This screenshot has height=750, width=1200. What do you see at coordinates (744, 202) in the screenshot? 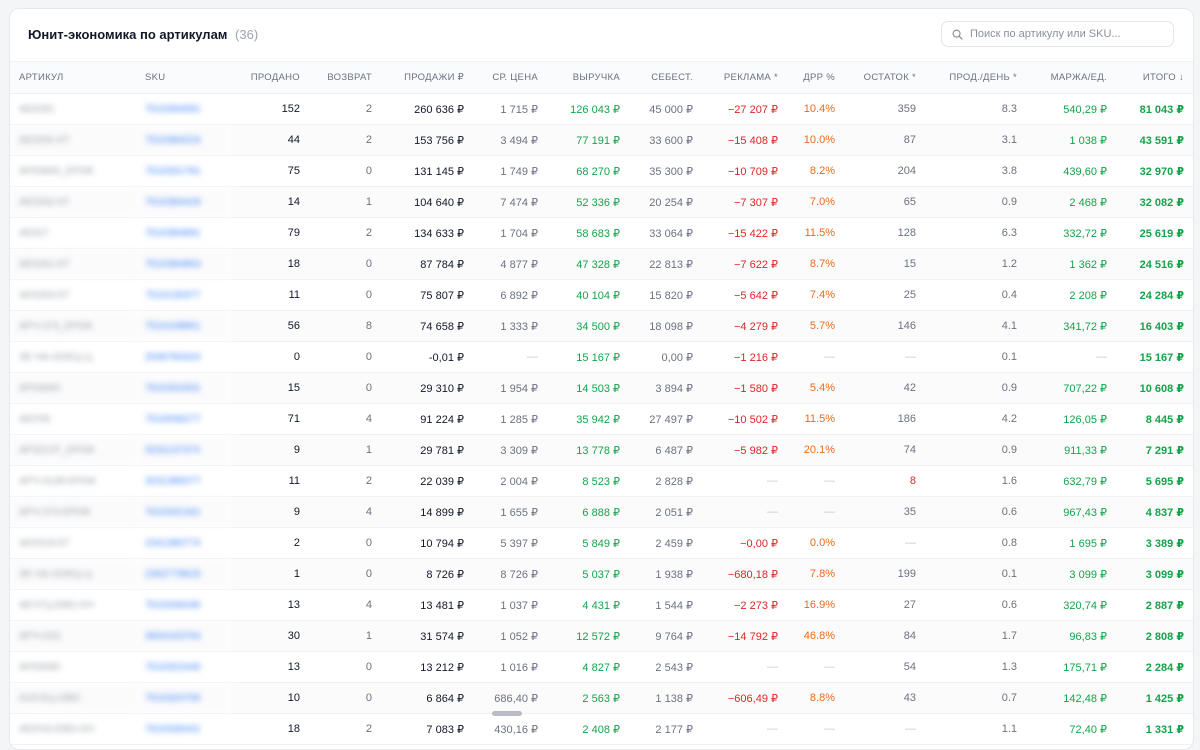
I see `cell-ads: −7 307 ₽` at bounding box center [744, 202].